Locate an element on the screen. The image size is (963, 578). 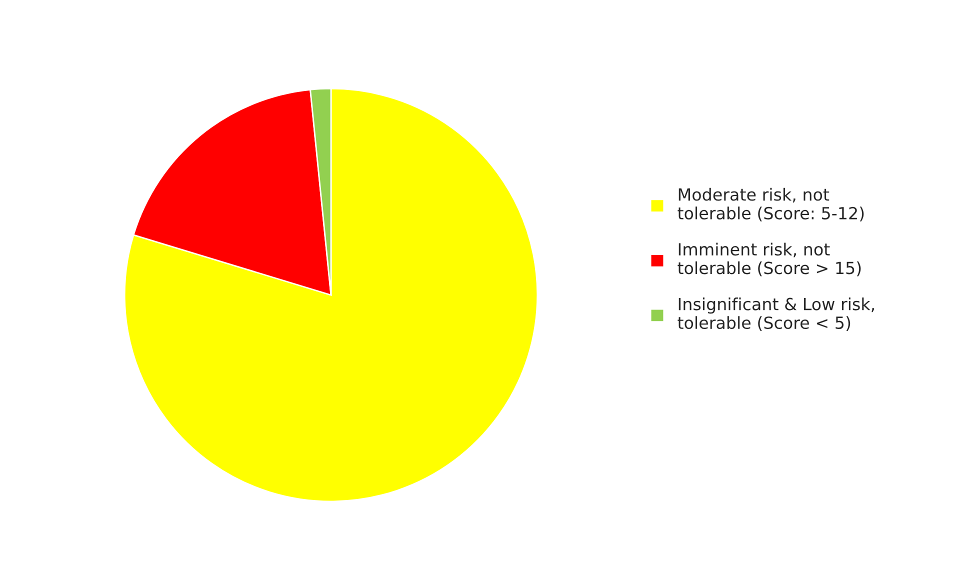
legend-label: Imminent risk, not tolerable (Score > 15) is located at coordinates (769, 259).